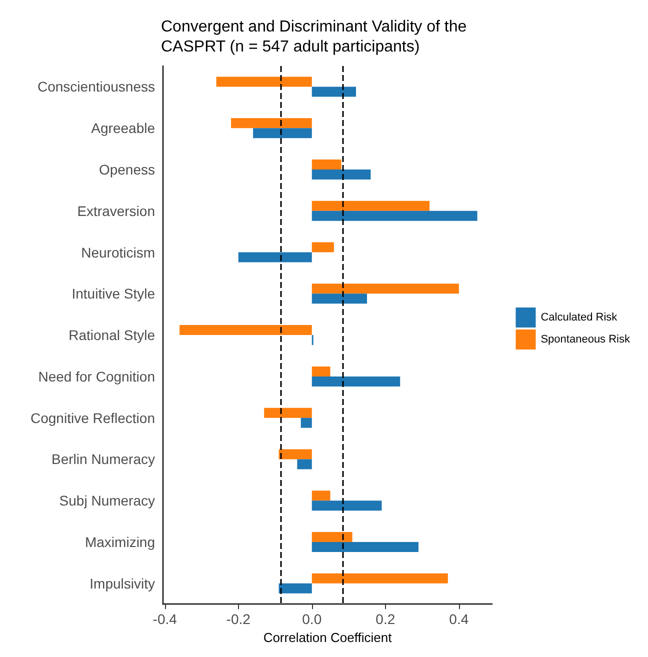 This screenshot has height=657, width=648. Describe the element at coordinates (118, 252) in the screenshot. I see `y-tick-label: Neuroticism` at that location.